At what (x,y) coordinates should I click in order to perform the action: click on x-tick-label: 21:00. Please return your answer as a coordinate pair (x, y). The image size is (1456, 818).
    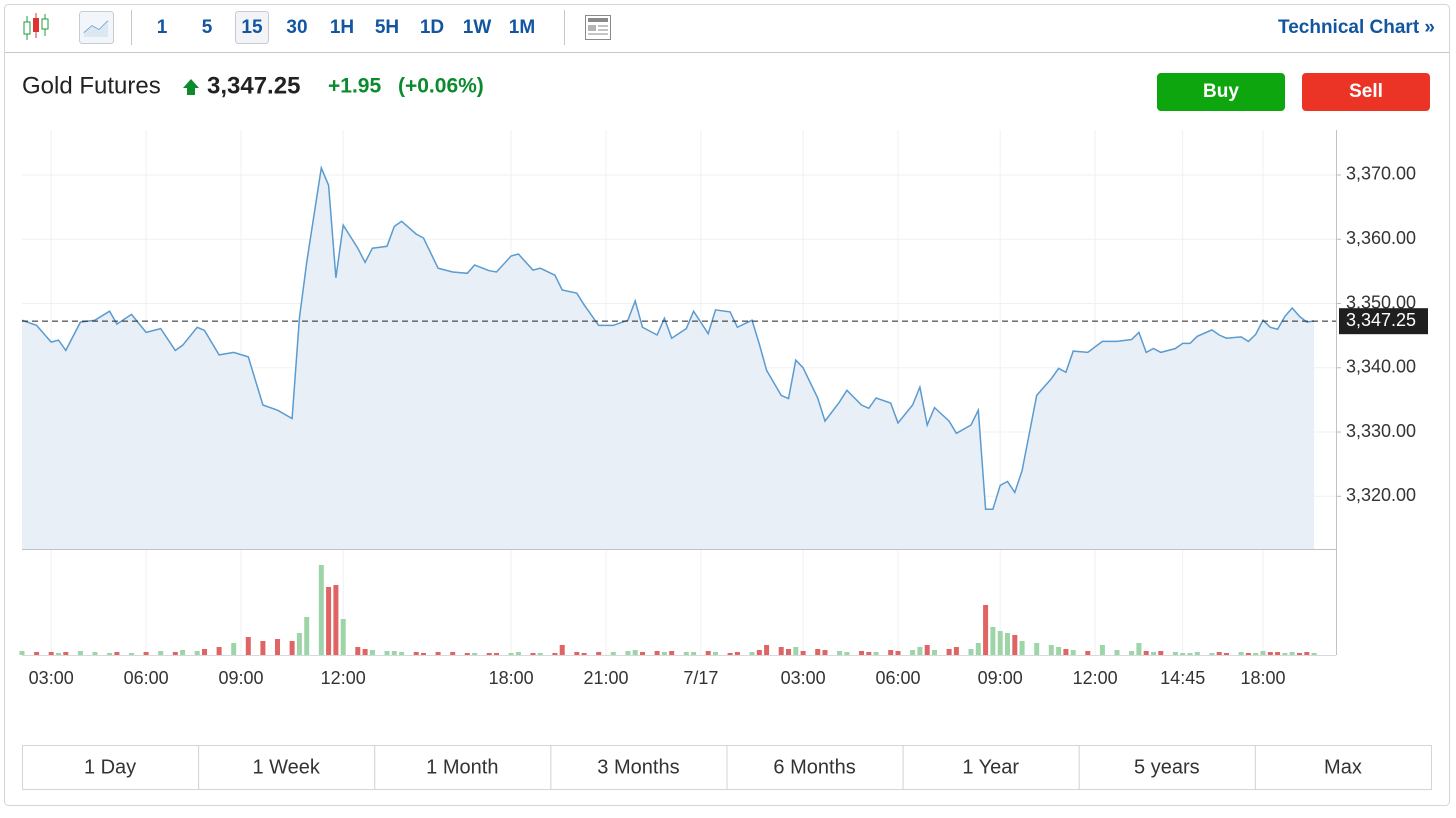
    Looking at the image, I should click on (605, 678).